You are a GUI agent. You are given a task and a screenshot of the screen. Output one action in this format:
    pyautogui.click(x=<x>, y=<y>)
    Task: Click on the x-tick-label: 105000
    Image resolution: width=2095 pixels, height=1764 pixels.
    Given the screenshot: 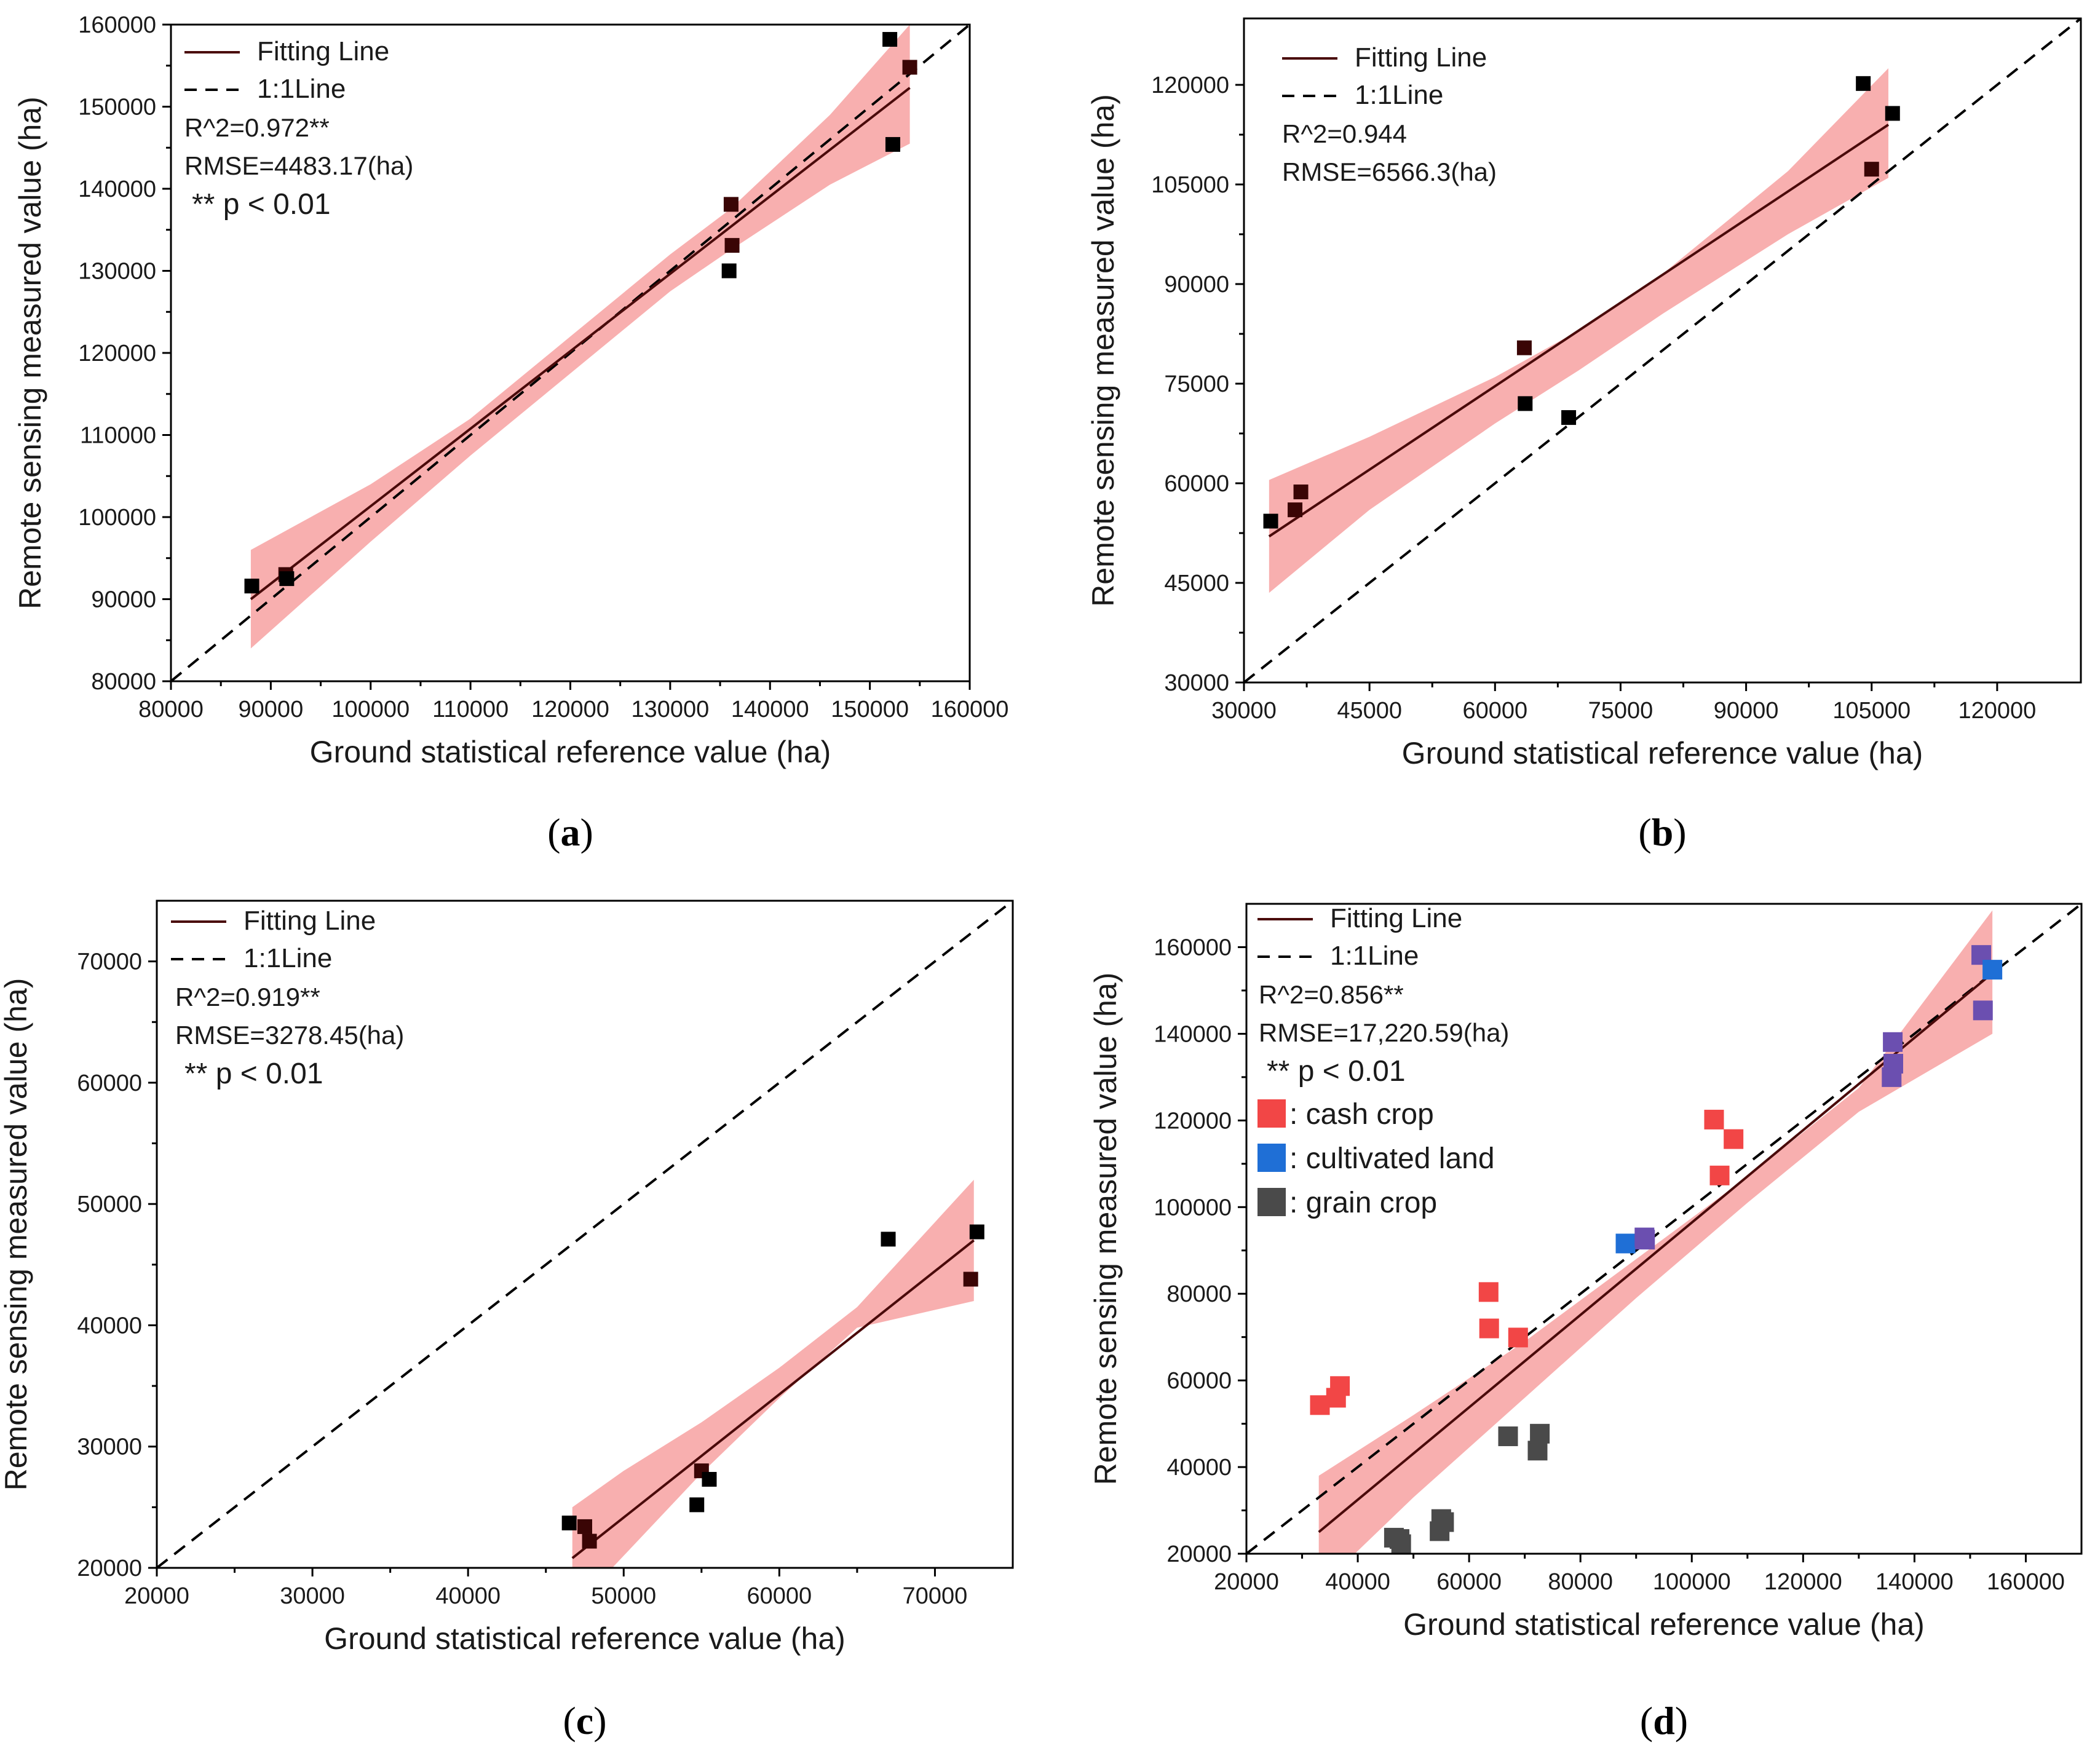 What is the action you would take?
    pyautogui.click(x=1871, y=711)
    